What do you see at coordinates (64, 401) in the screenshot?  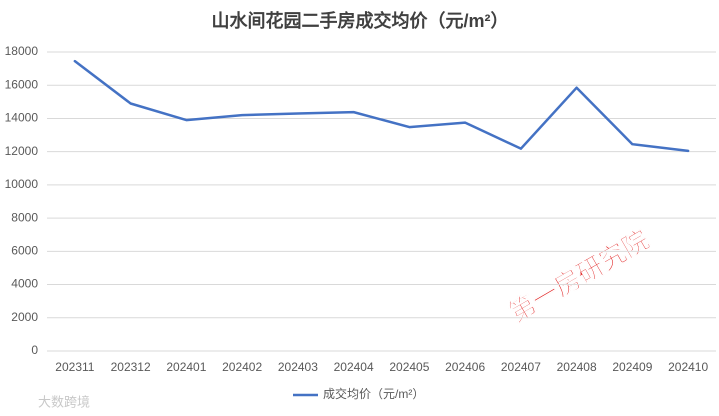 I see `source-logo: 大数跨境` at bounding box center [64, 401].